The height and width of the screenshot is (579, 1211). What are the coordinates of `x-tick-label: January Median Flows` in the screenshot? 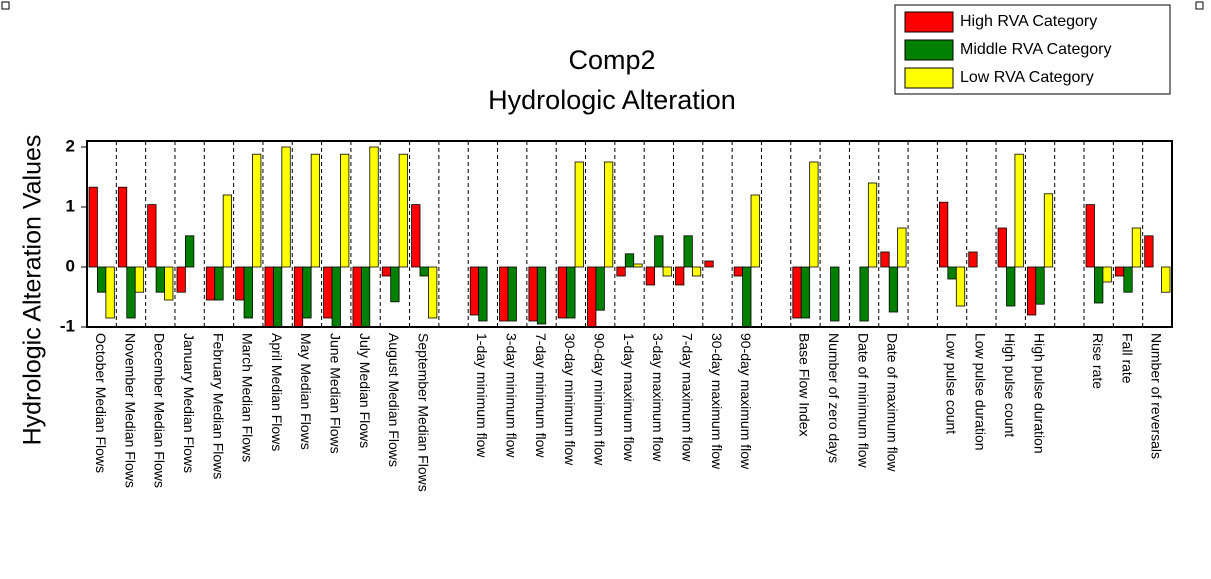 It's located at (189, 403).